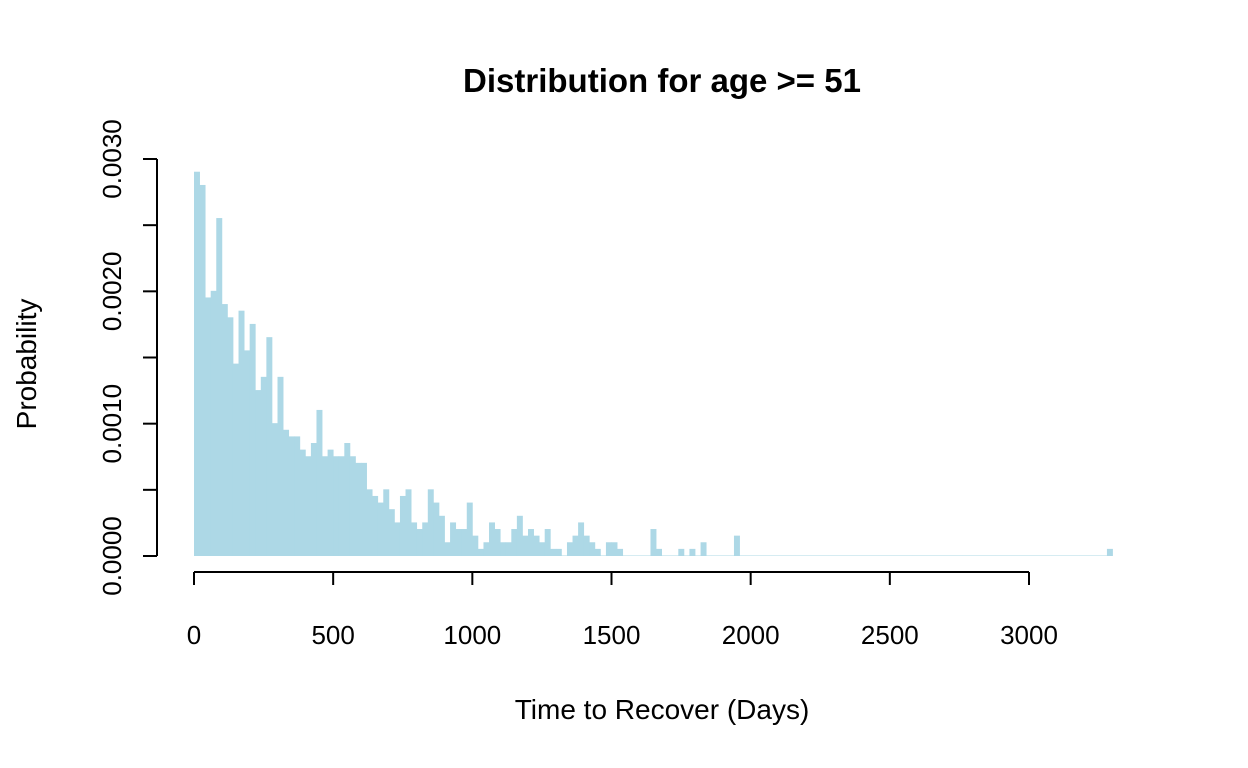 The image size is (1248, 768). What do you see at coordinates (472, 635) in the screenshot?
I see `x-tick-label: 1000` at bounding box center [472, 635].